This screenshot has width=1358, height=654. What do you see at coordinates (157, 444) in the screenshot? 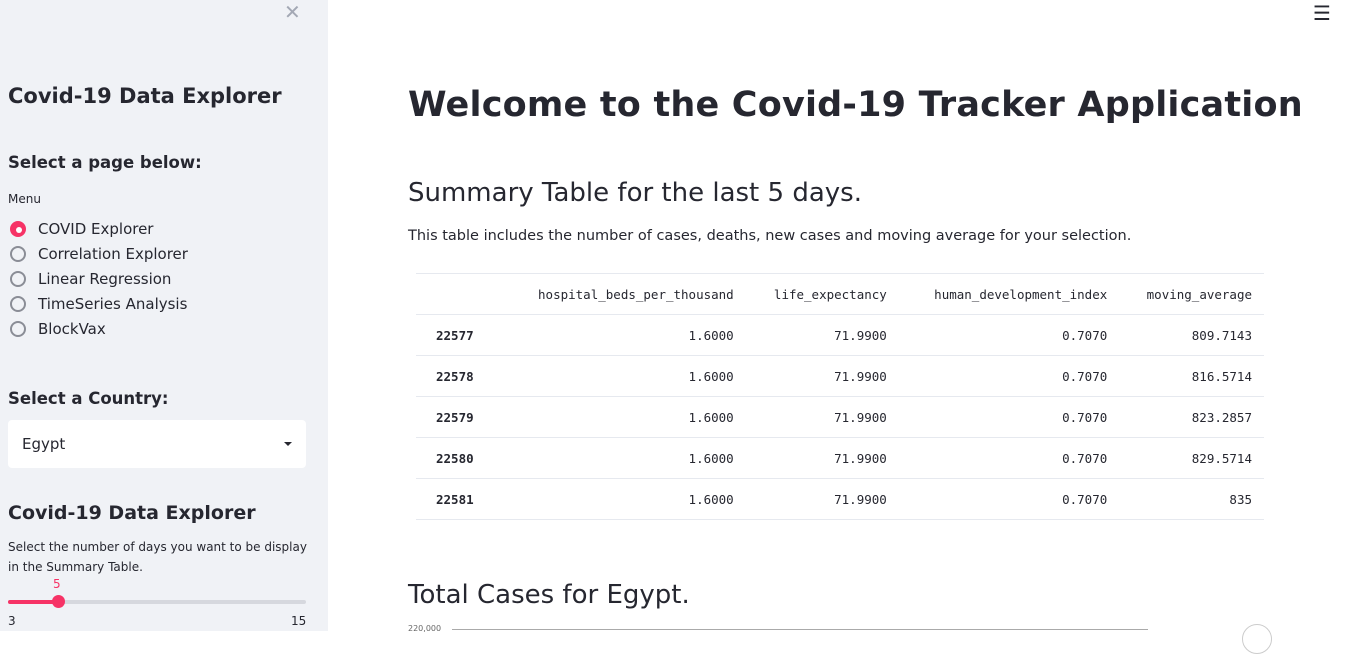
I see `country-select: Egypt` at bounding box center [157, 444].